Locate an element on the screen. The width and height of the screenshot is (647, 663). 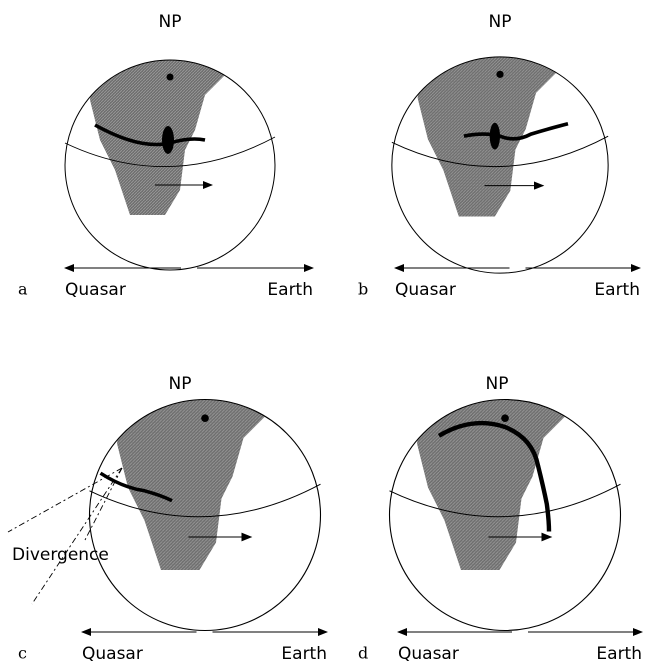
globe-d is located at coordinates (505, 515).